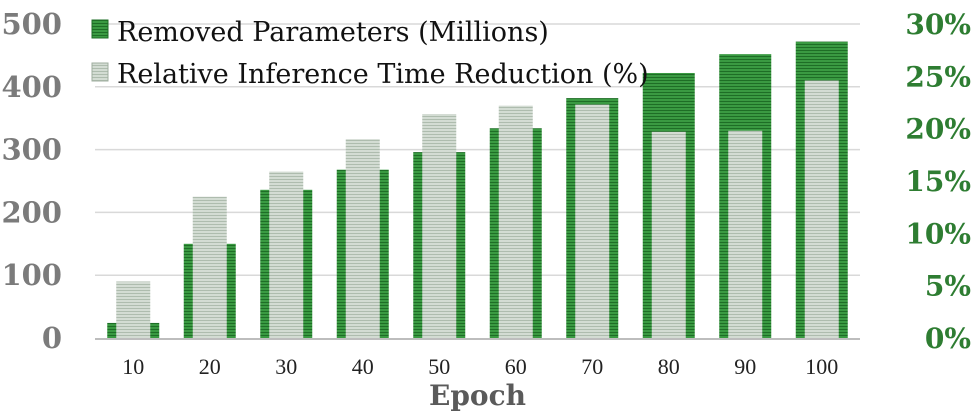  I want to click on left-axis: 0 100 200 300 400 500, so click(31, 181).